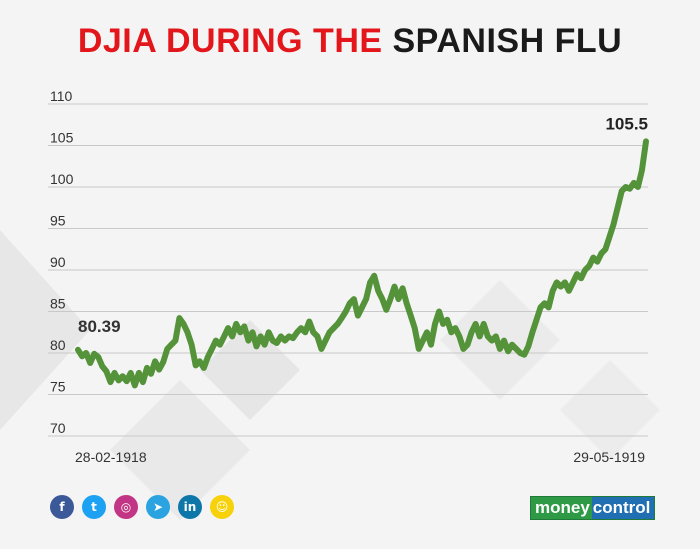 The height and width of the screenshot is (549, 700). Describe the element at coordinates (142, 507) in the screenshot. I see `social-icons: f t ◎ ➤ in ☺` at that location.